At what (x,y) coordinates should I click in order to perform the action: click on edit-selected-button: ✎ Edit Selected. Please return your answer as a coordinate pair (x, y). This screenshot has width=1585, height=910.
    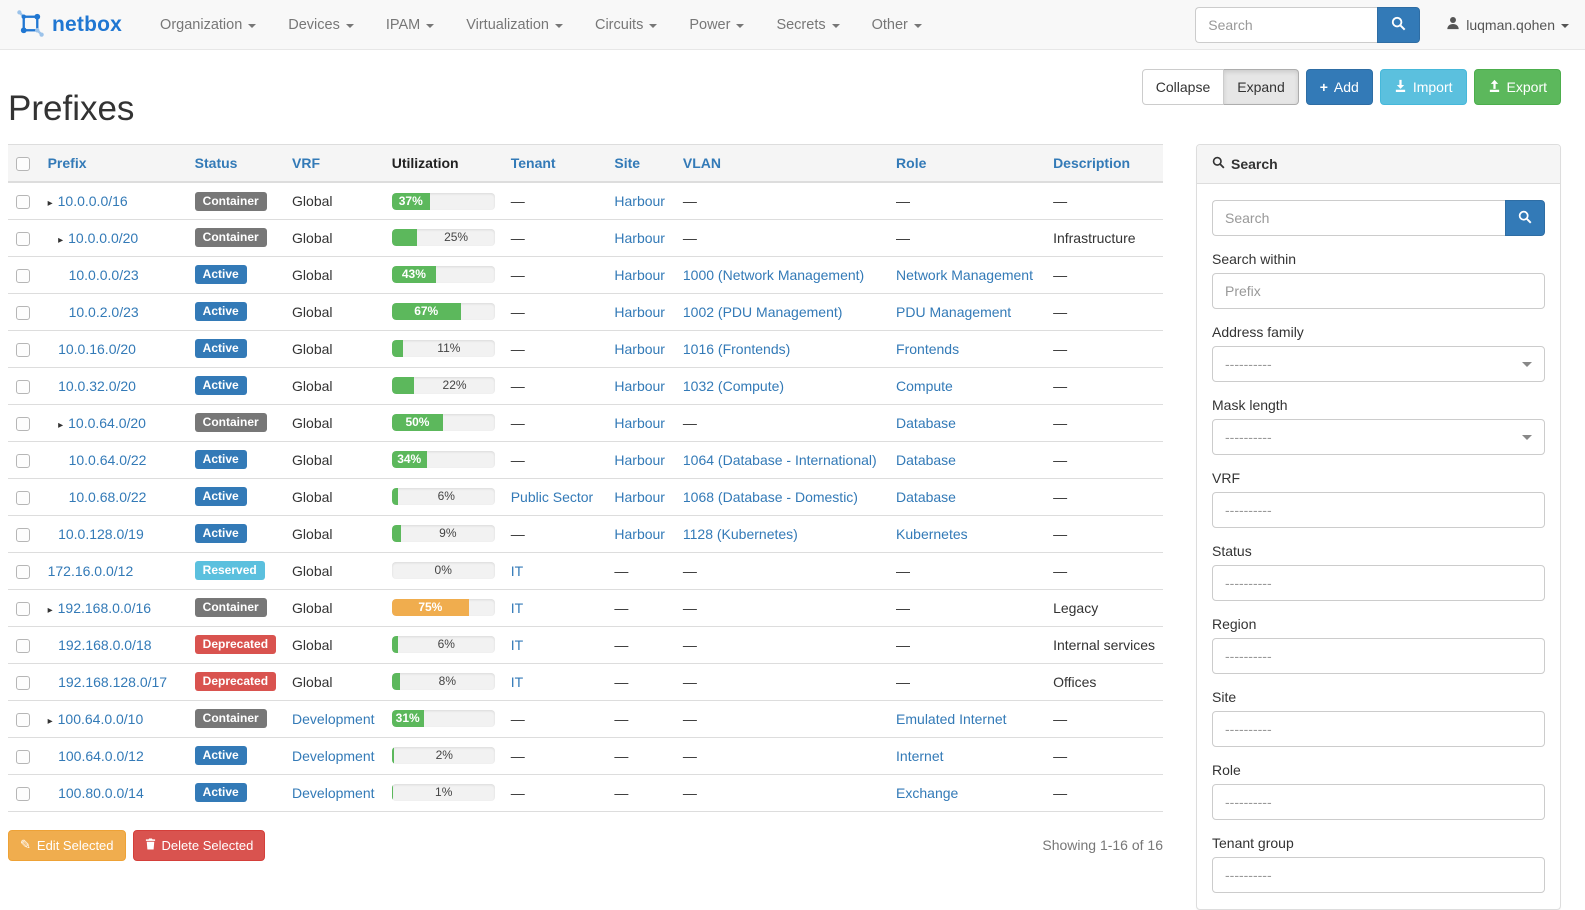
    Looking at the image, I should click on (67, 845).